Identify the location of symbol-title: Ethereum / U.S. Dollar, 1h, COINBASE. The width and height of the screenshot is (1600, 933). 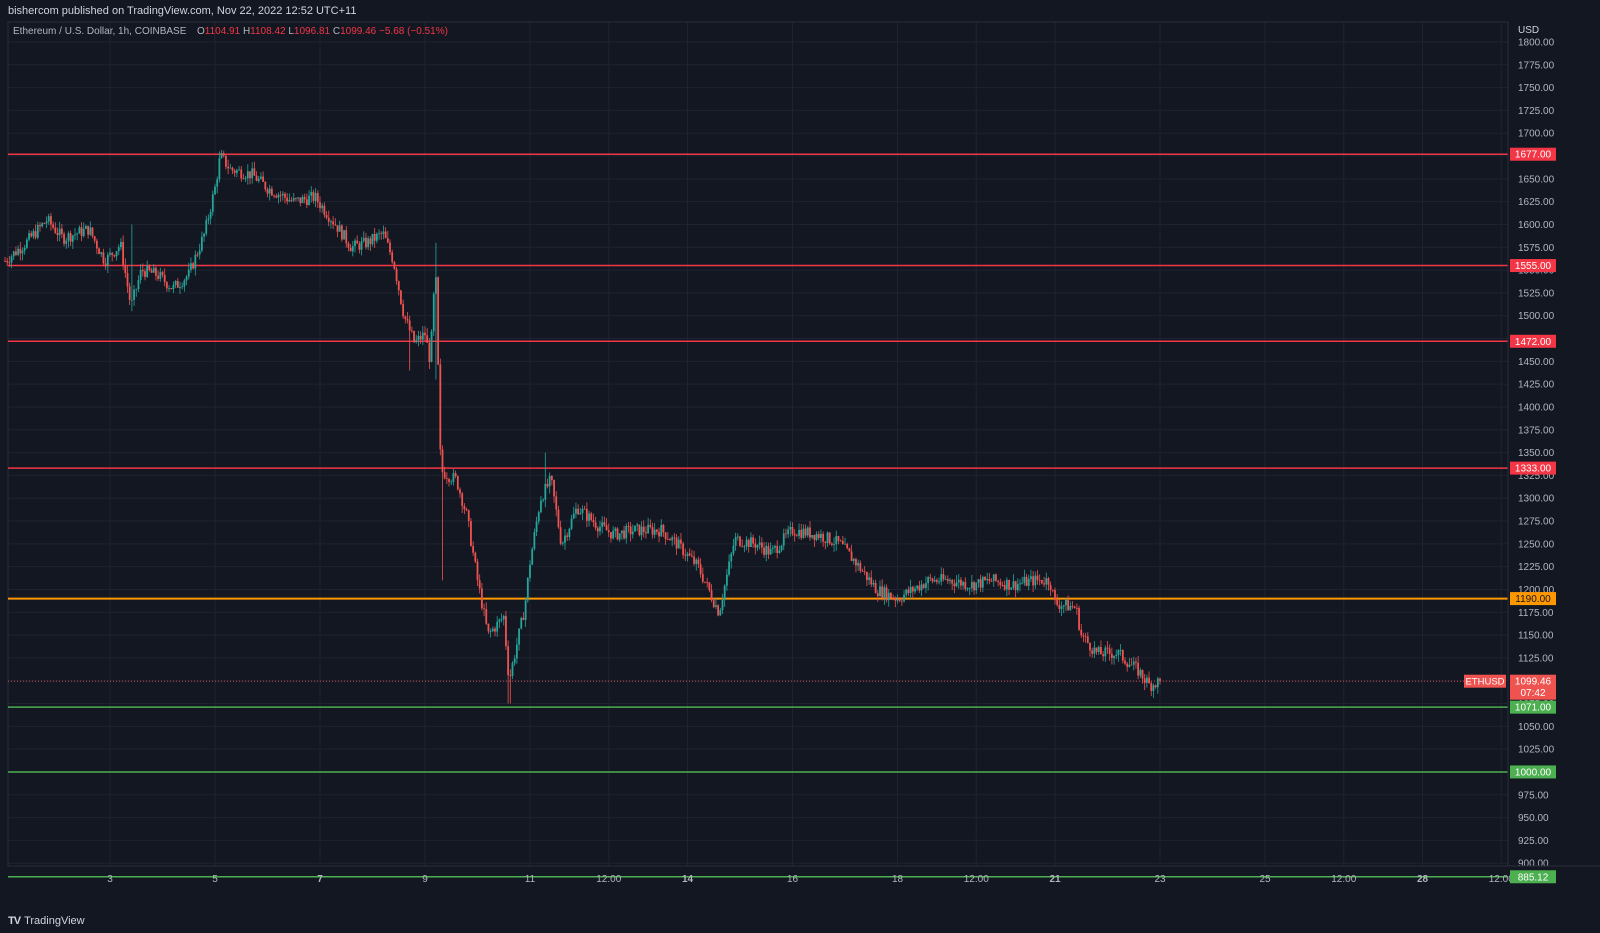
(100, 31).